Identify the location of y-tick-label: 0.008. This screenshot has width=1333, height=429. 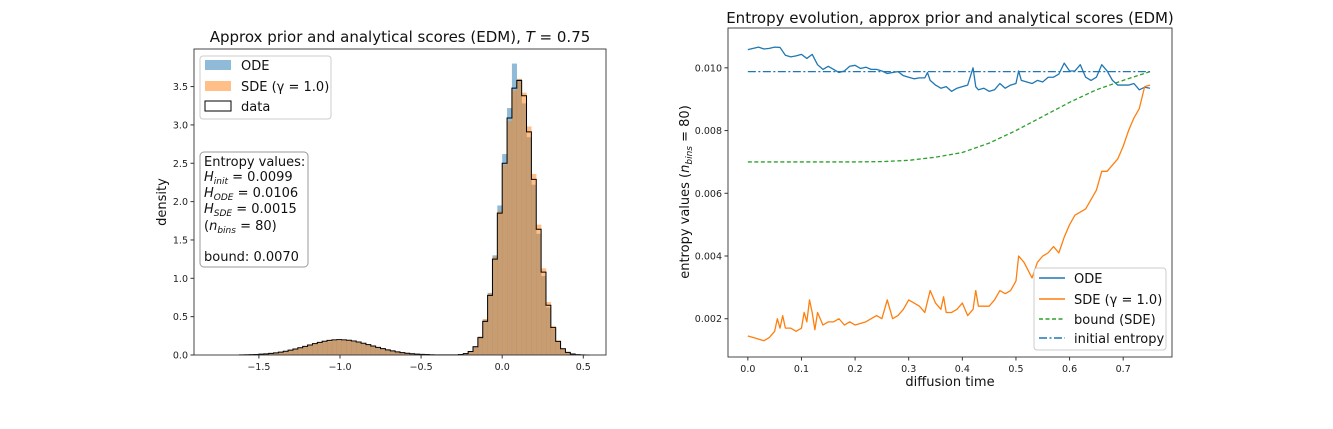
(708, 131).